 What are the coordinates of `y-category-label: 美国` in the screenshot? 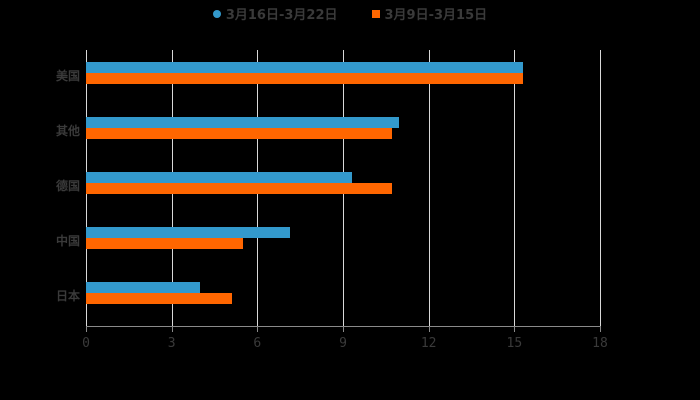 It's located at (67, 75).